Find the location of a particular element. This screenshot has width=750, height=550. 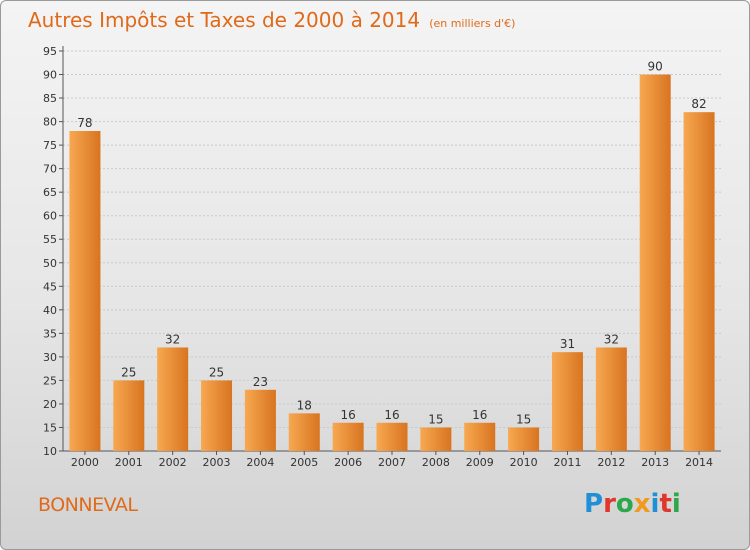

x-tick-label: 2002 is located at coordinates (173, 462).